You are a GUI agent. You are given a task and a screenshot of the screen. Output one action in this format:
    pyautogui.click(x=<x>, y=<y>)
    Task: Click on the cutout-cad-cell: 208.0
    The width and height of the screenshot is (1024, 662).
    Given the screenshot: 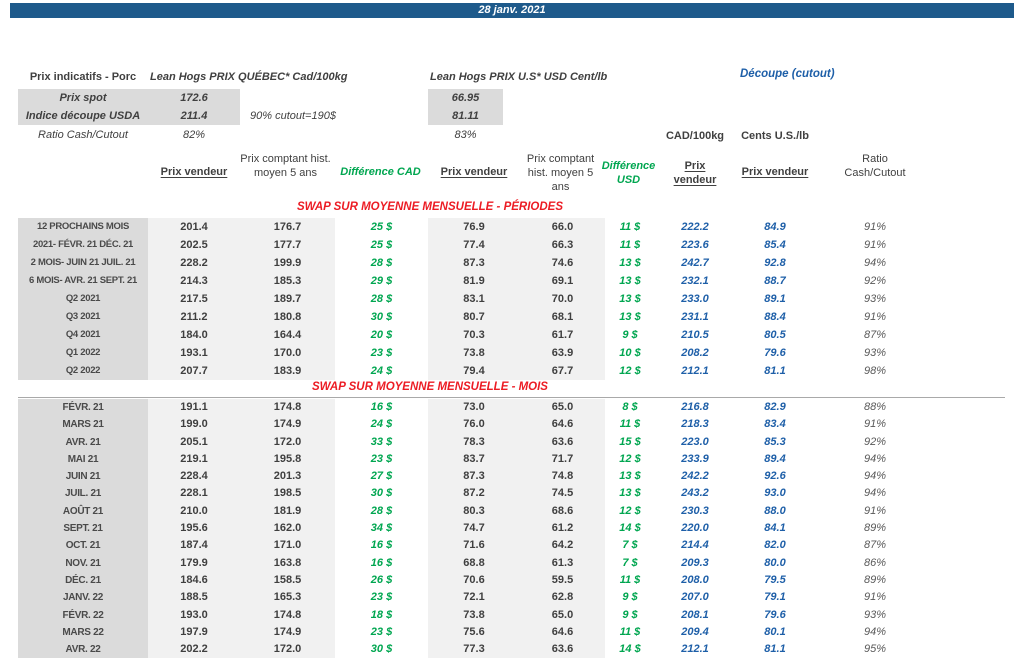 What is the action you would take?
    pyautogui.click(x=695, y=579)
    